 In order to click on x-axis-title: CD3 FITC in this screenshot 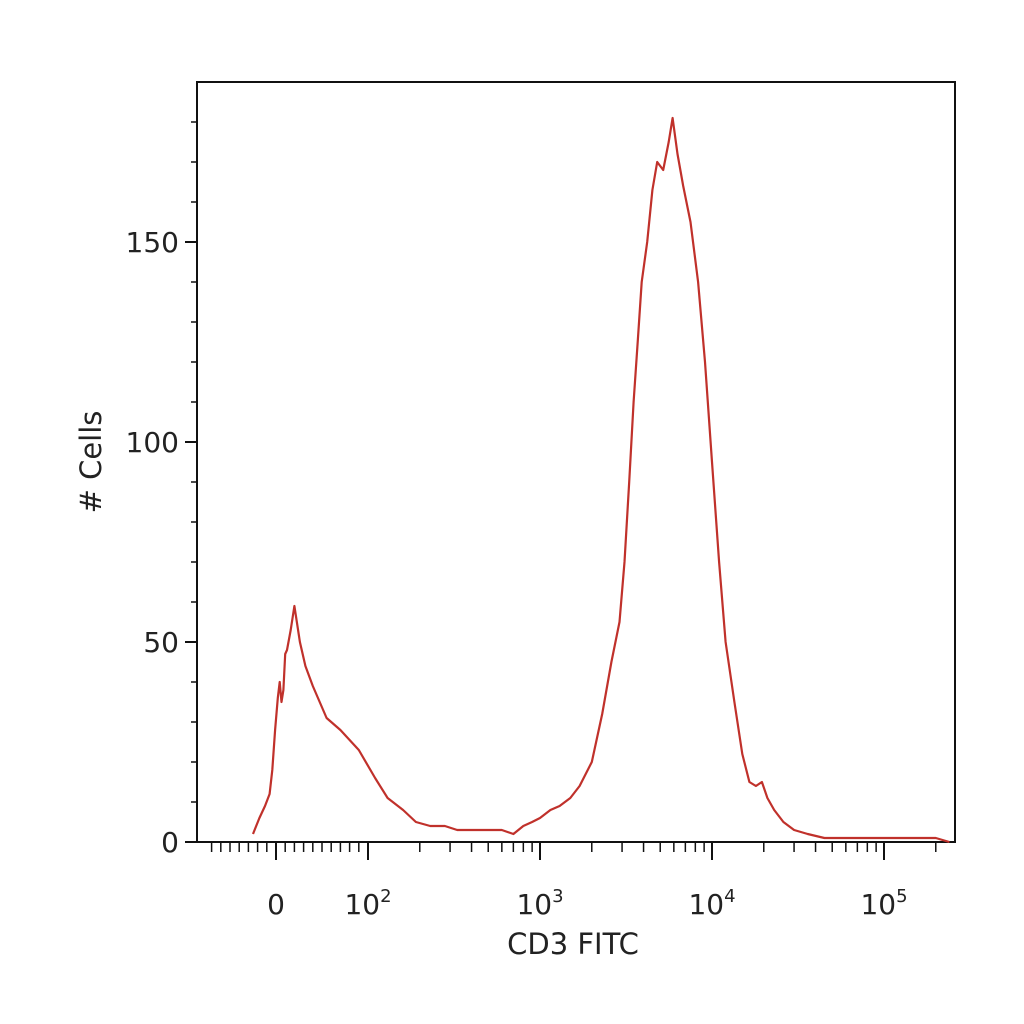, I will do `click(573, 944)`.